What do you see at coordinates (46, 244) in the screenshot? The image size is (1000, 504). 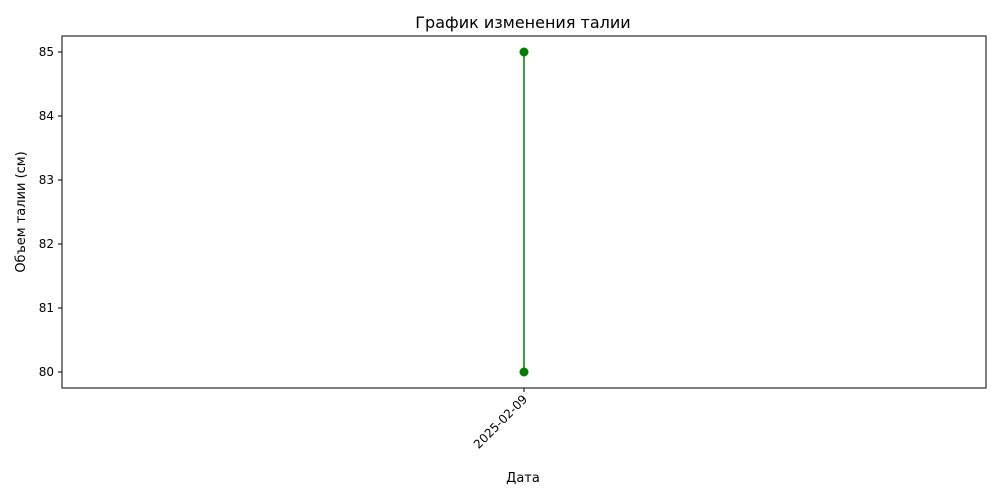 I see `y-tick-label: 82` at bounding box center [46, 244].